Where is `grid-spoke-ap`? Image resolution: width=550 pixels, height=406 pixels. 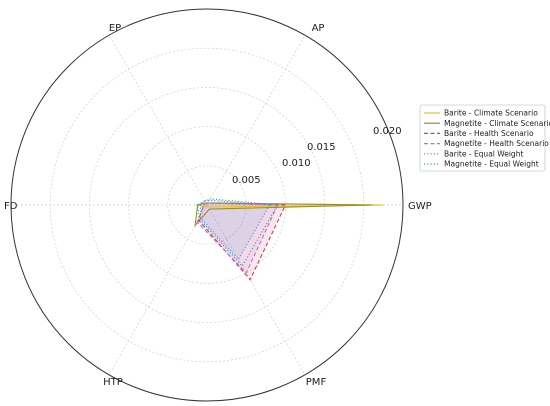
grid-spoke-ap is located at coordinates (256, 120).